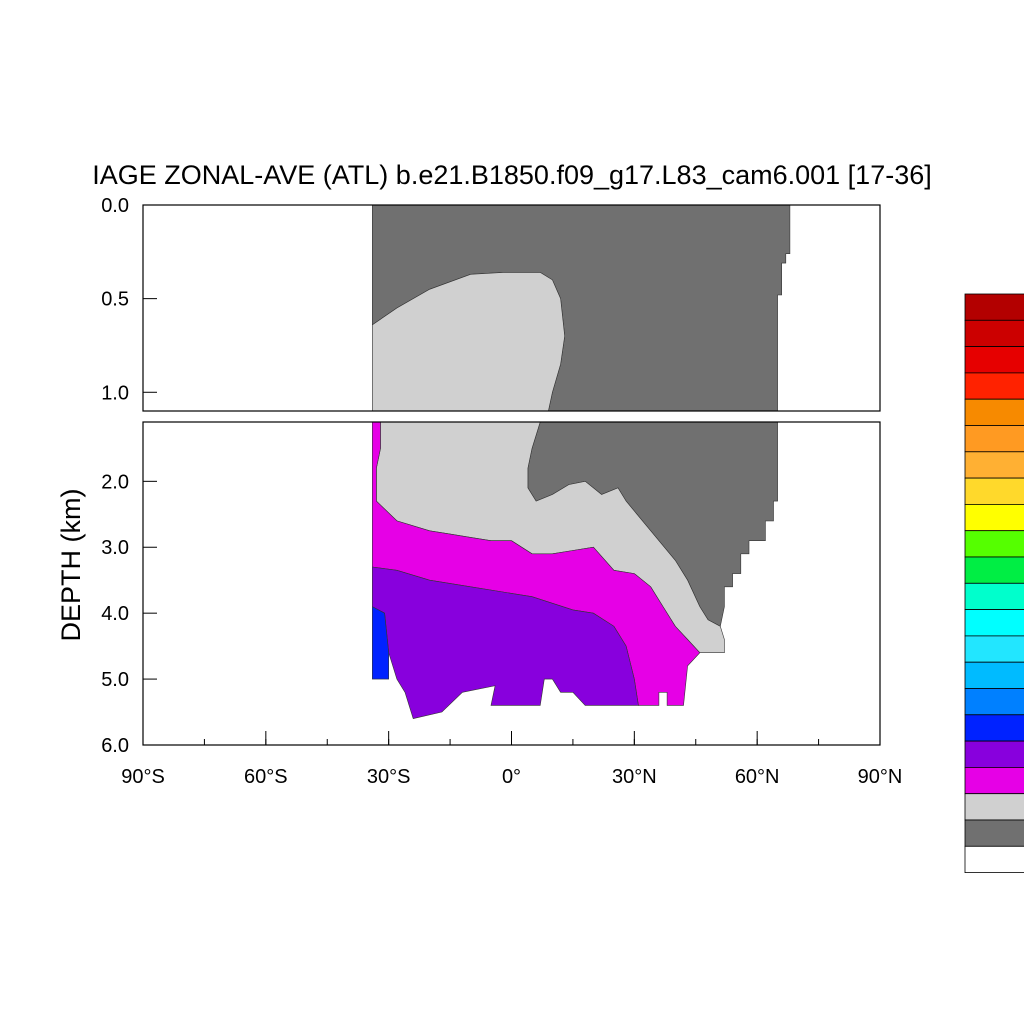 The height and width of the screenshot is (1024, 1024). What do you see at coordinates (143, 777) in the screenshot?
I see `x-tick-label: 90°S` at bounding box center [143, 777].